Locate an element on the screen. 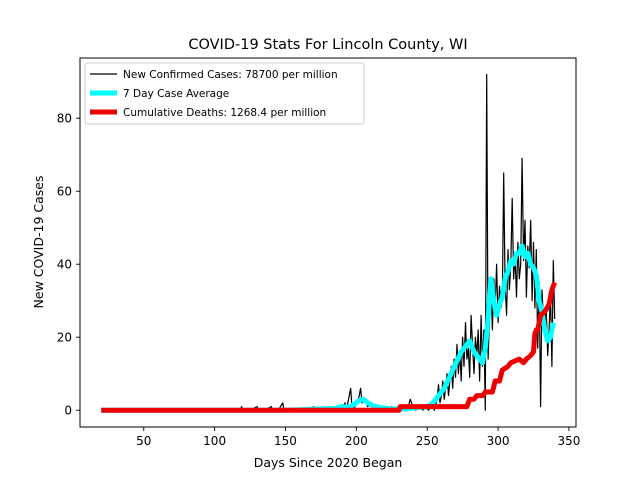 The image size is (640, 480). y-tick-label: 80 is located at coordinates (64, 119).